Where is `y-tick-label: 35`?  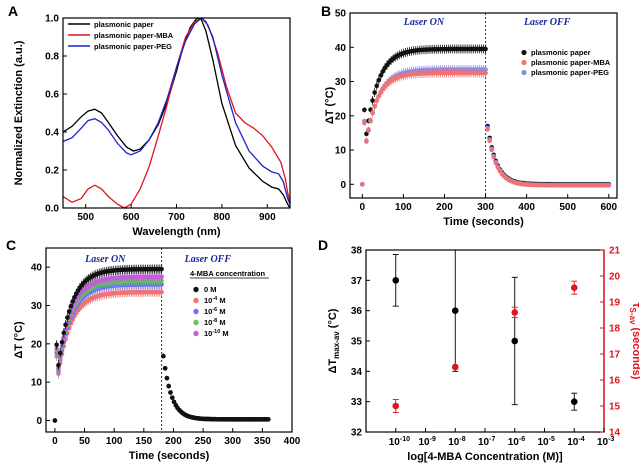 y-tick-label: 35 is located at coordinates (357, 342).